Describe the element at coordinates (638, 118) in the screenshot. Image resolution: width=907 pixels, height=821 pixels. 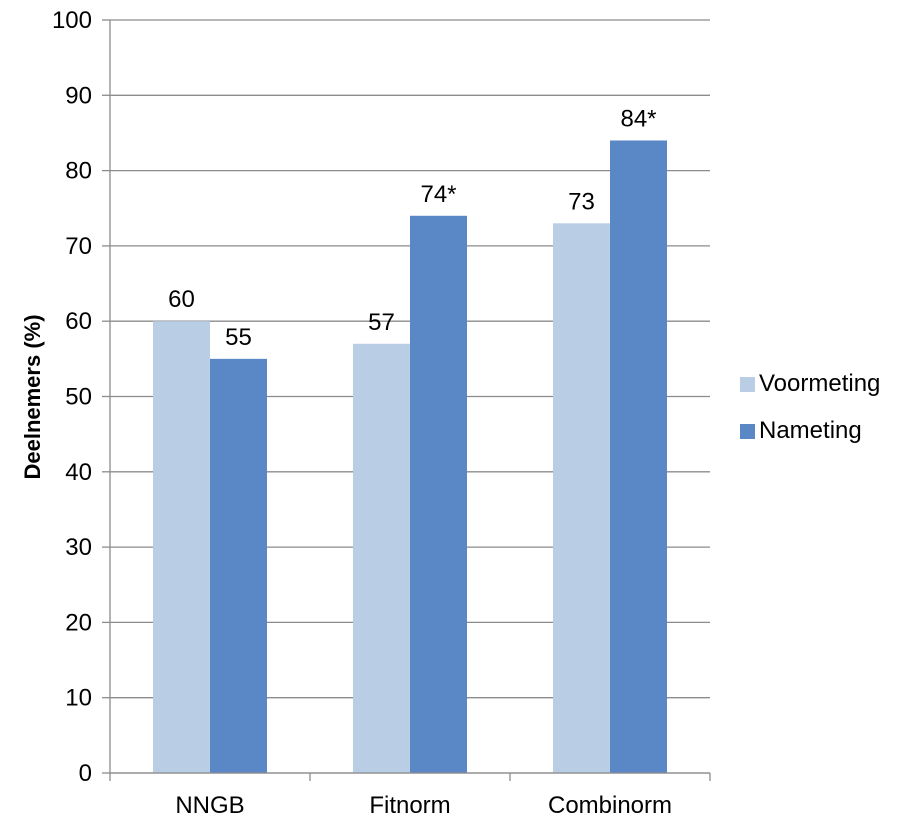
I see `data-label: 84*` at that location.